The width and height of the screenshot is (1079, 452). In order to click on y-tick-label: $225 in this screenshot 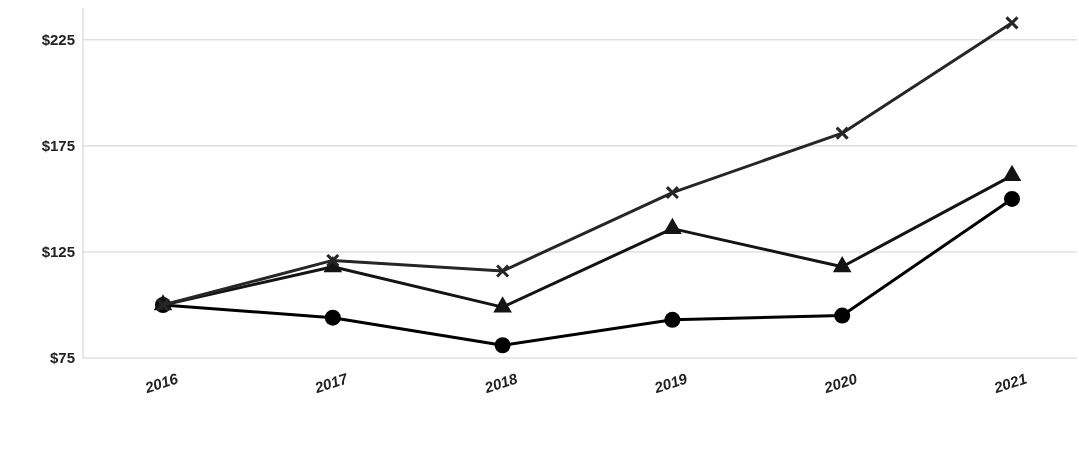, I will do `click(58, 40)`.